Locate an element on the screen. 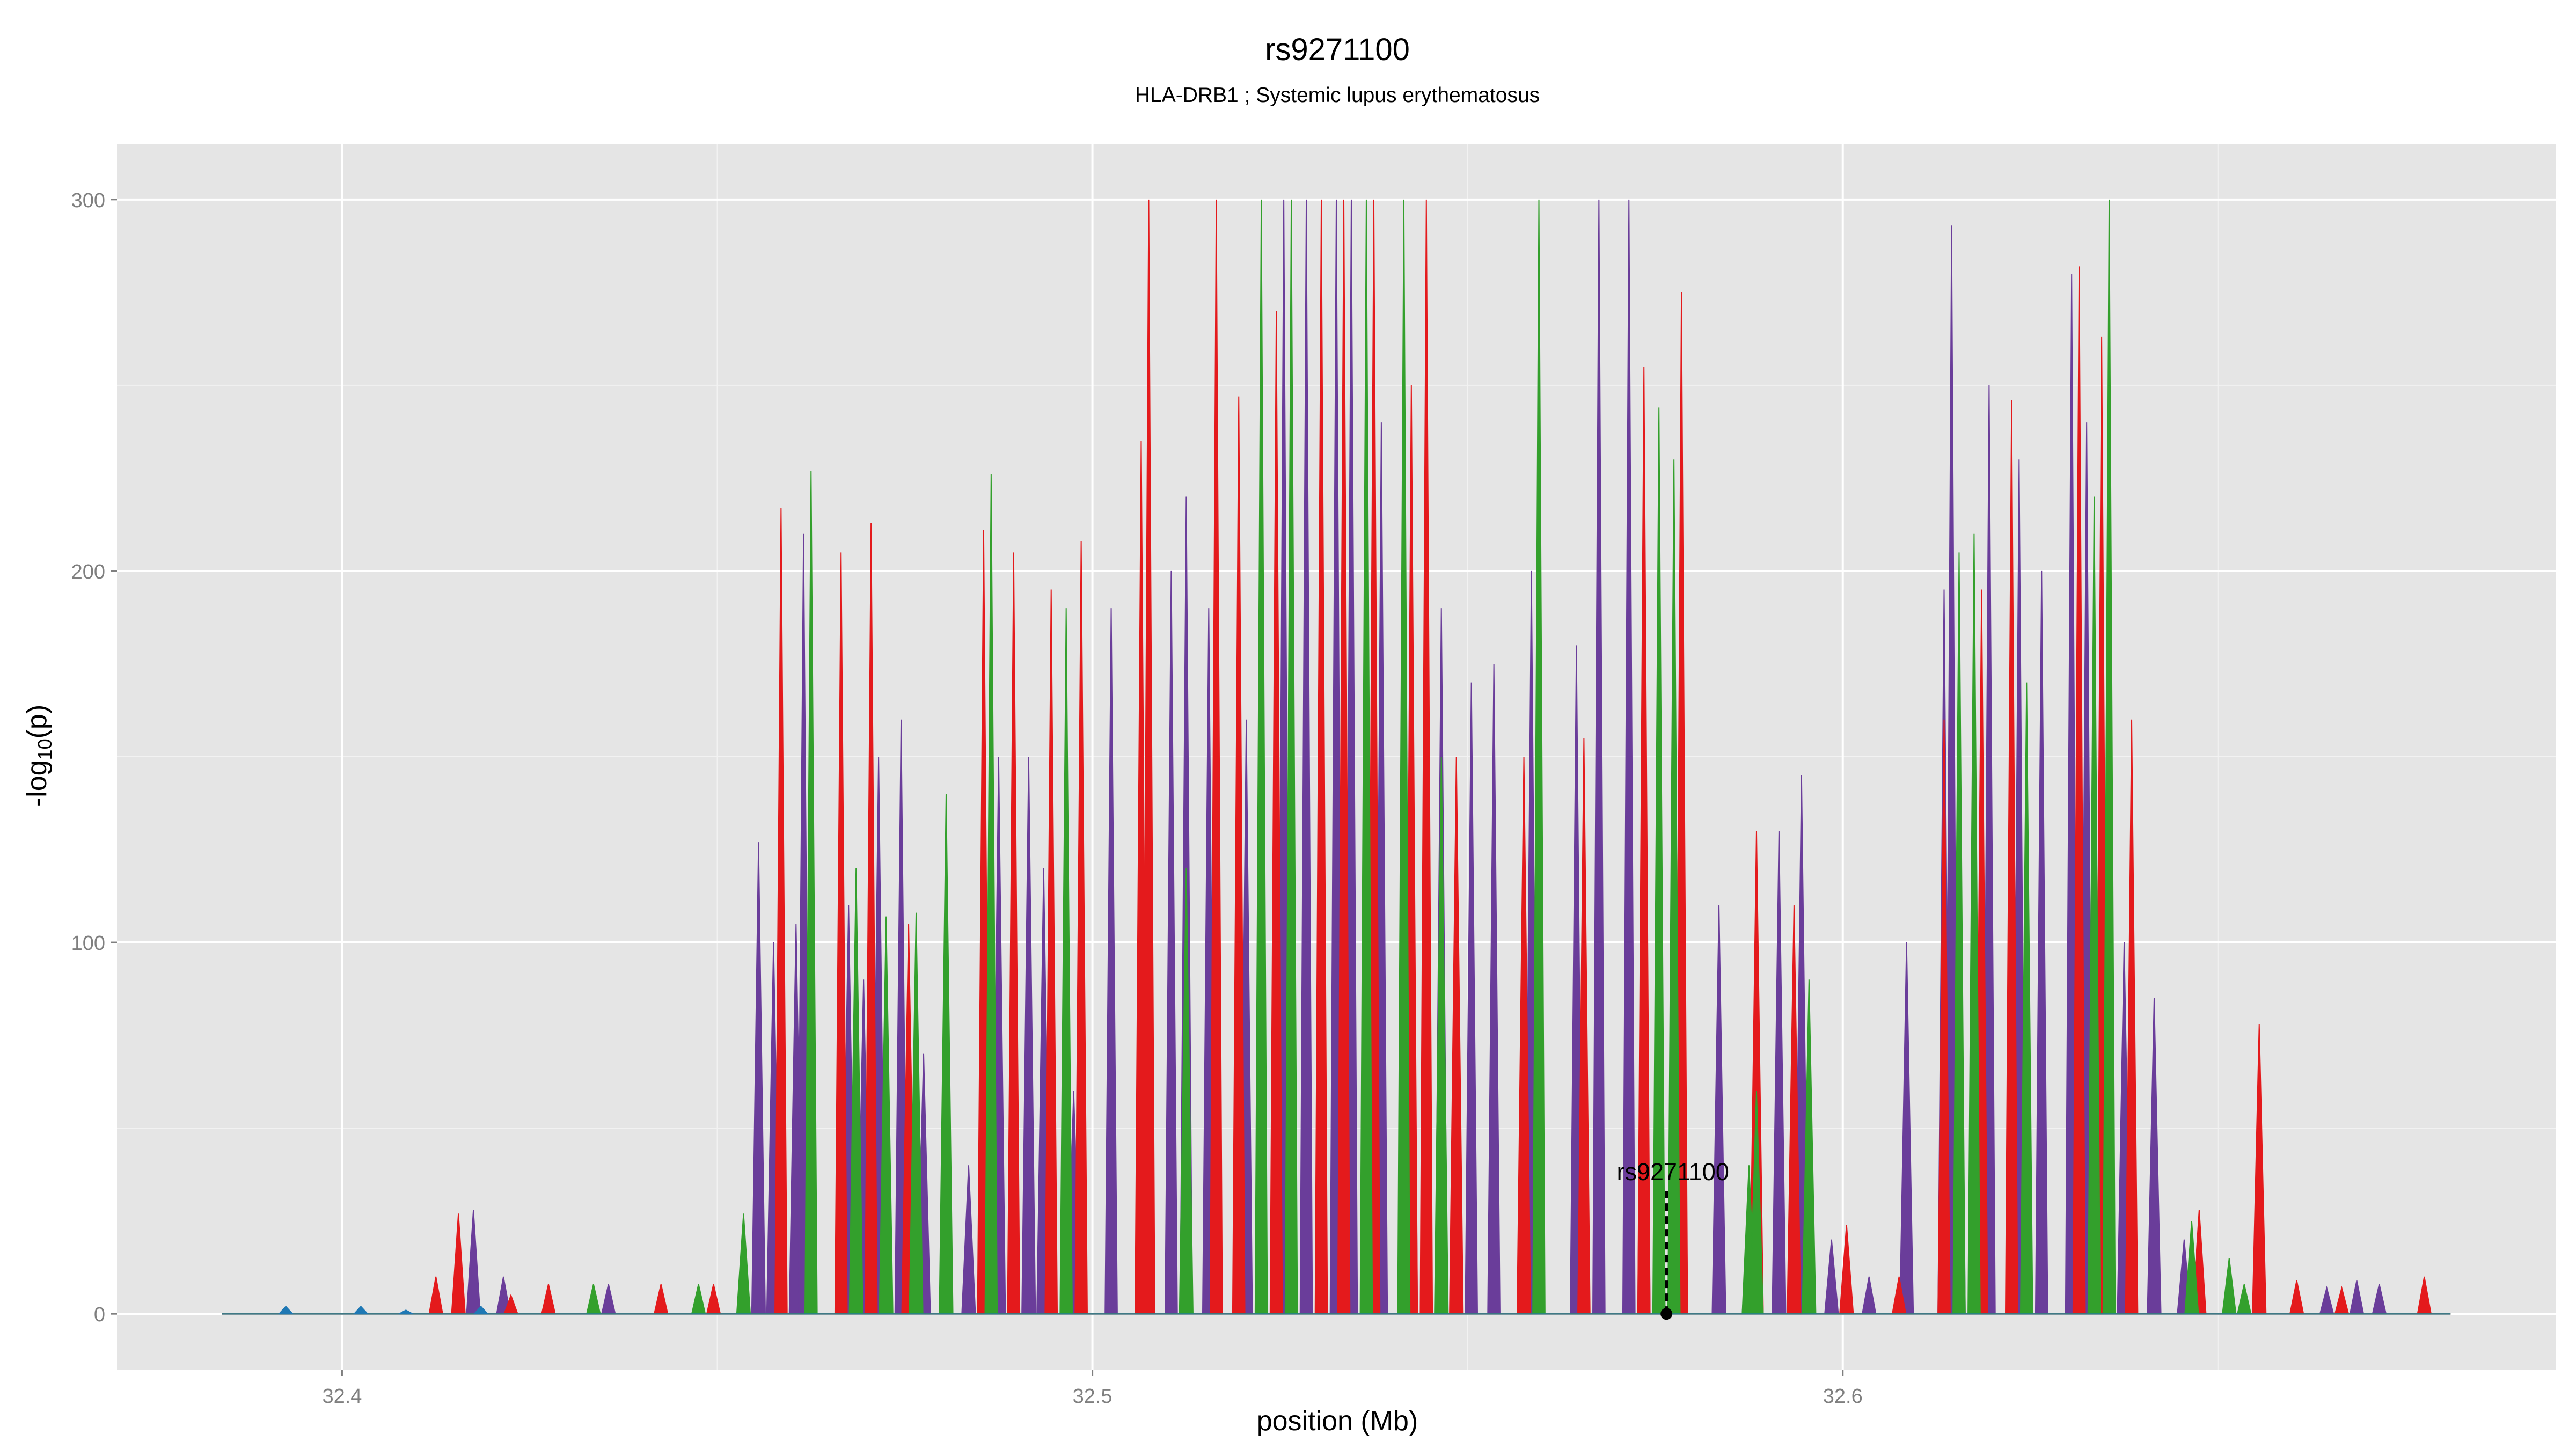 The height and width of the screenshot is (1449, 2576). y-axis-label-tail: (p) is located at coordinates (37, 722).